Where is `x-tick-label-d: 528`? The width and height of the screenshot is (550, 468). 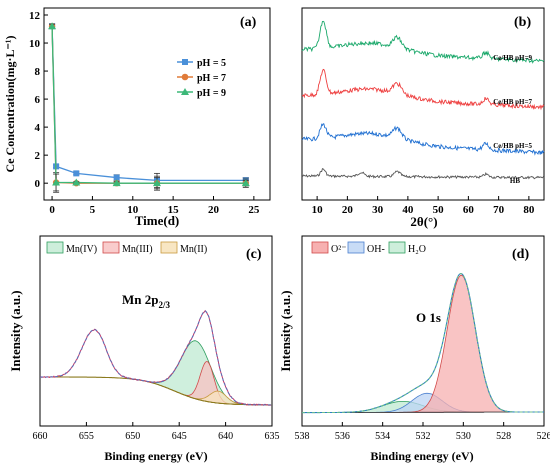 x-tick-label-d: 528 is located at coordinates (503, 436).